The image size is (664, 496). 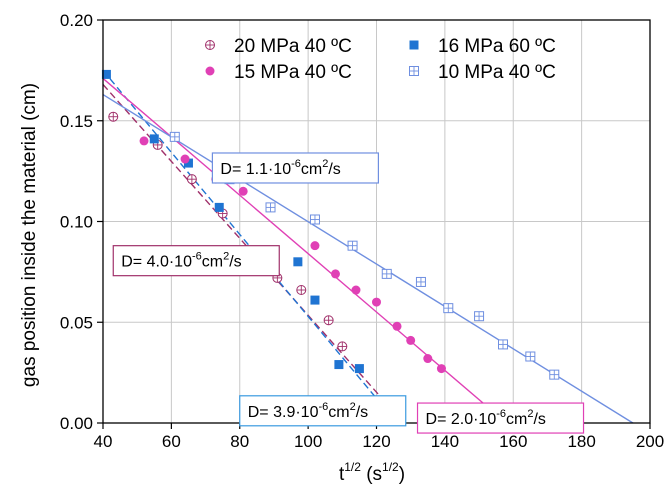 What do you see at coordinates (445, 441) in the screenshot?
I see `x-tick-label: 140` at bounding box center [445, 441].